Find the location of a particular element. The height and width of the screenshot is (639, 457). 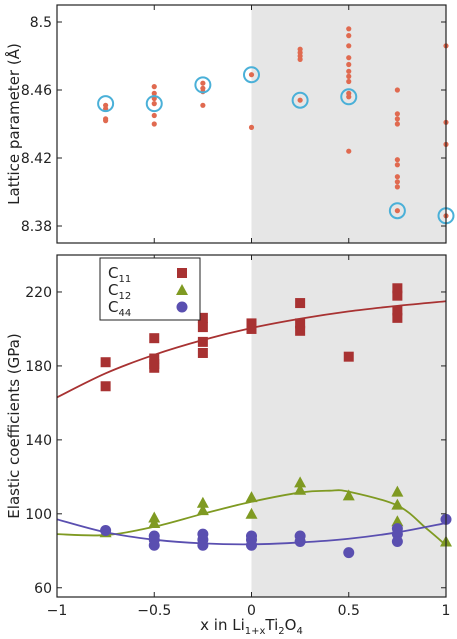

legend-label: C12 is located at coordinates (119, 291).